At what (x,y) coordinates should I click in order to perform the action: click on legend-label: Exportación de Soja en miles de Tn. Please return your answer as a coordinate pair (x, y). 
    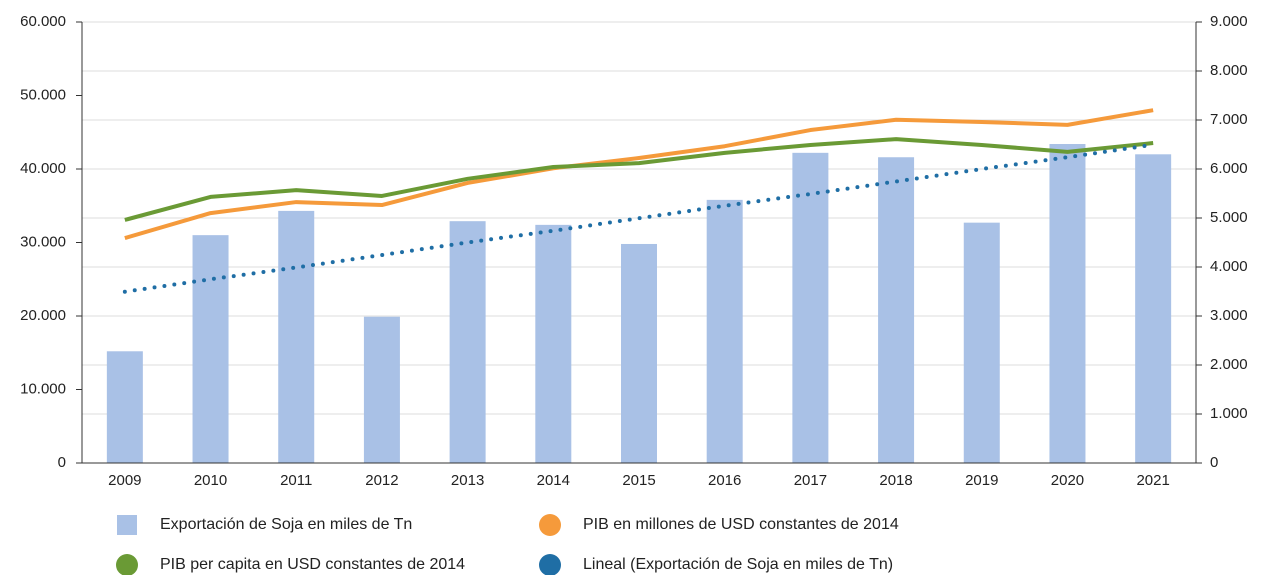
    Looking at the image, I should click on (286, 524).